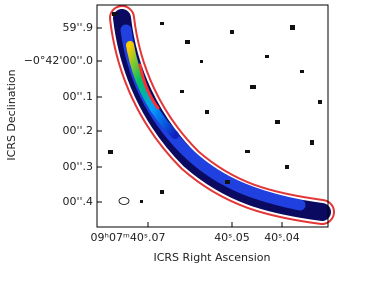  I want to click on x-axis-label: ICRS Right Ascension, so click(211, 257).